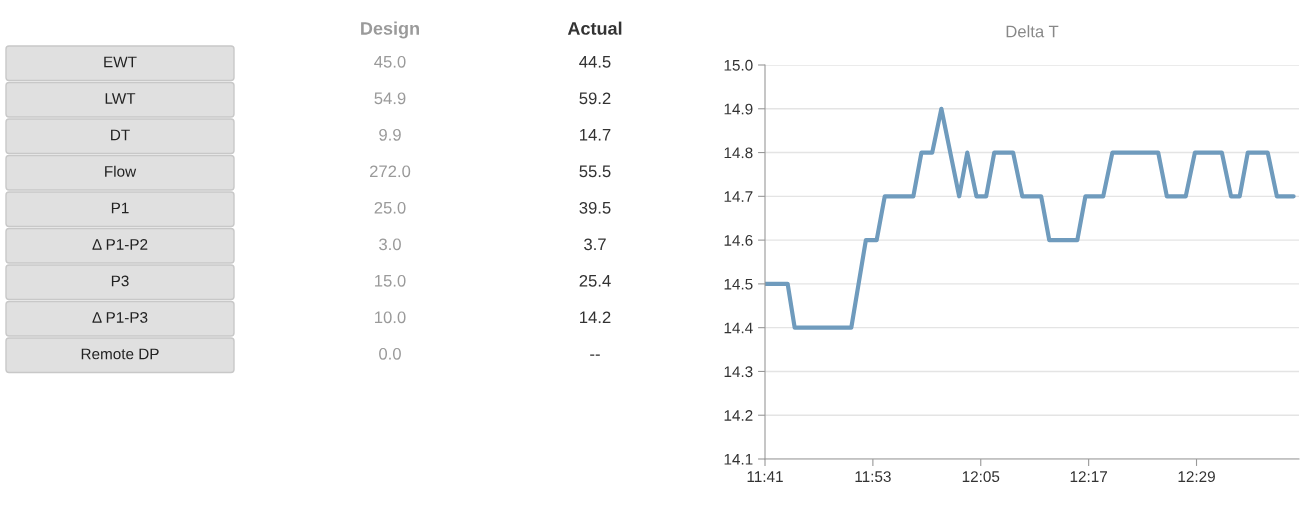 The height and width of the screenshot is (531, 1301). What do you see at coordinates (595, 62) in the screenshot?
I see `data-label: 44.5` at bounding box center [595, 62].